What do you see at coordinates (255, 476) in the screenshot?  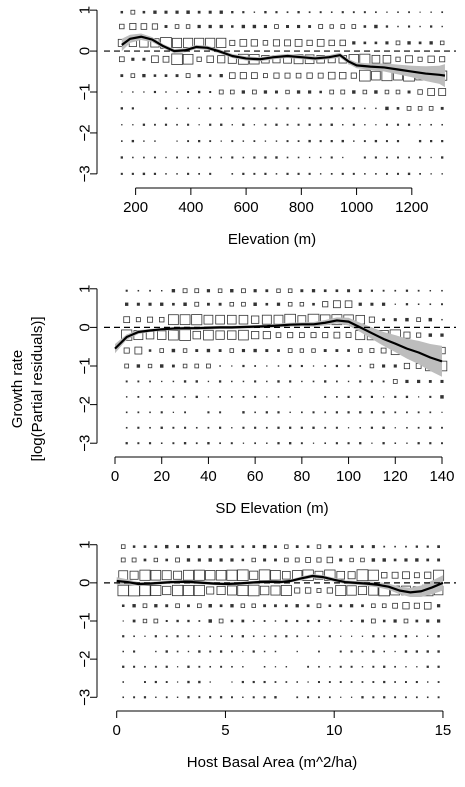 I see `x-tick-label: 60` at bounding box center [255, 476].